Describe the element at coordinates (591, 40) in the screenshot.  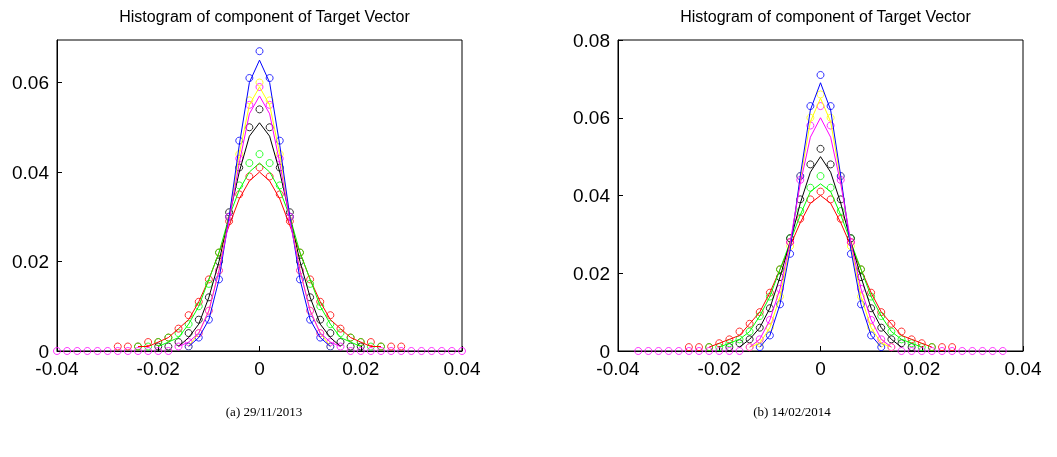
I see `y-tick-label: 0.08` at that location.